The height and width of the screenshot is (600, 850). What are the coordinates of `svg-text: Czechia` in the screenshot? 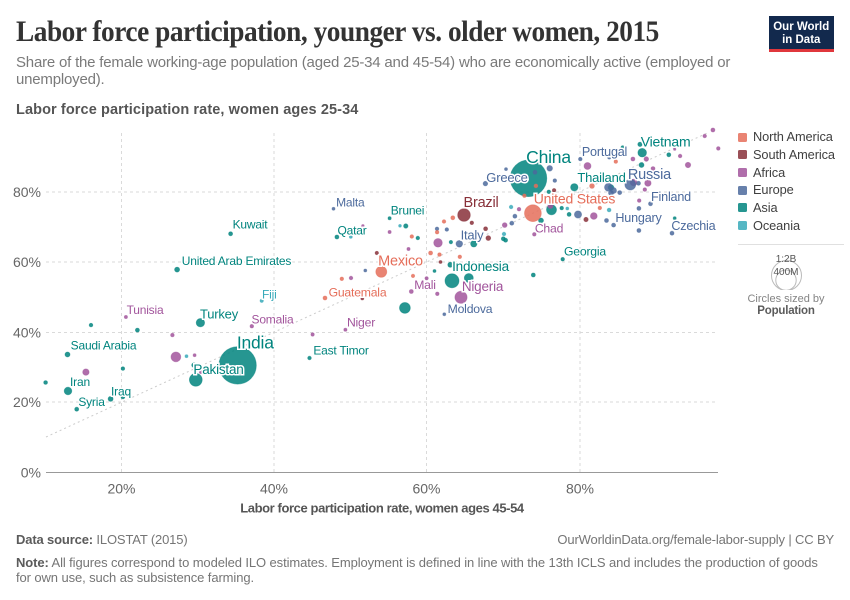 It's located at (693, 226).